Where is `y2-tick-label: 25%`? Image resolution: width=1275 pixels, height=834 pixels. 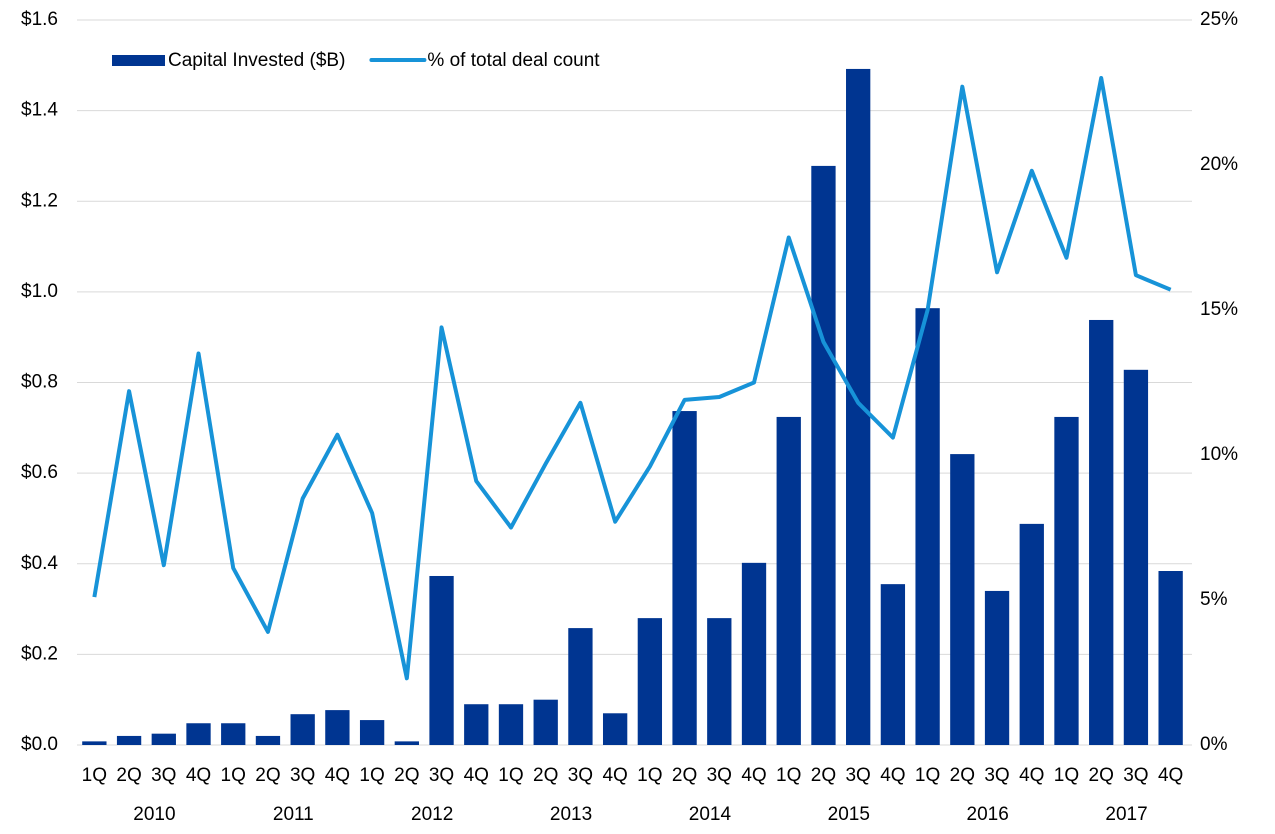 y2-tick-label: 25% is located at coordinates (1219, 19).